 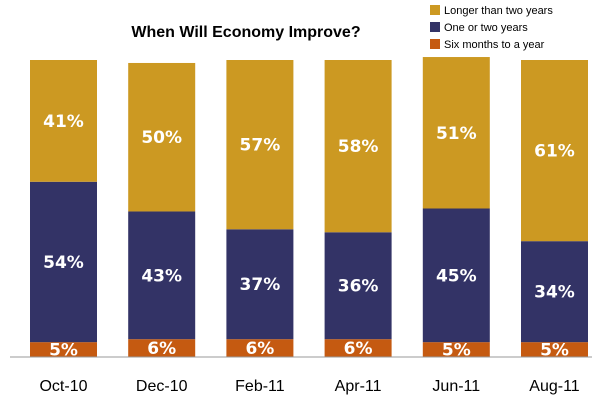 I want to click on data-label: 54%, so click(x=63, y=263).